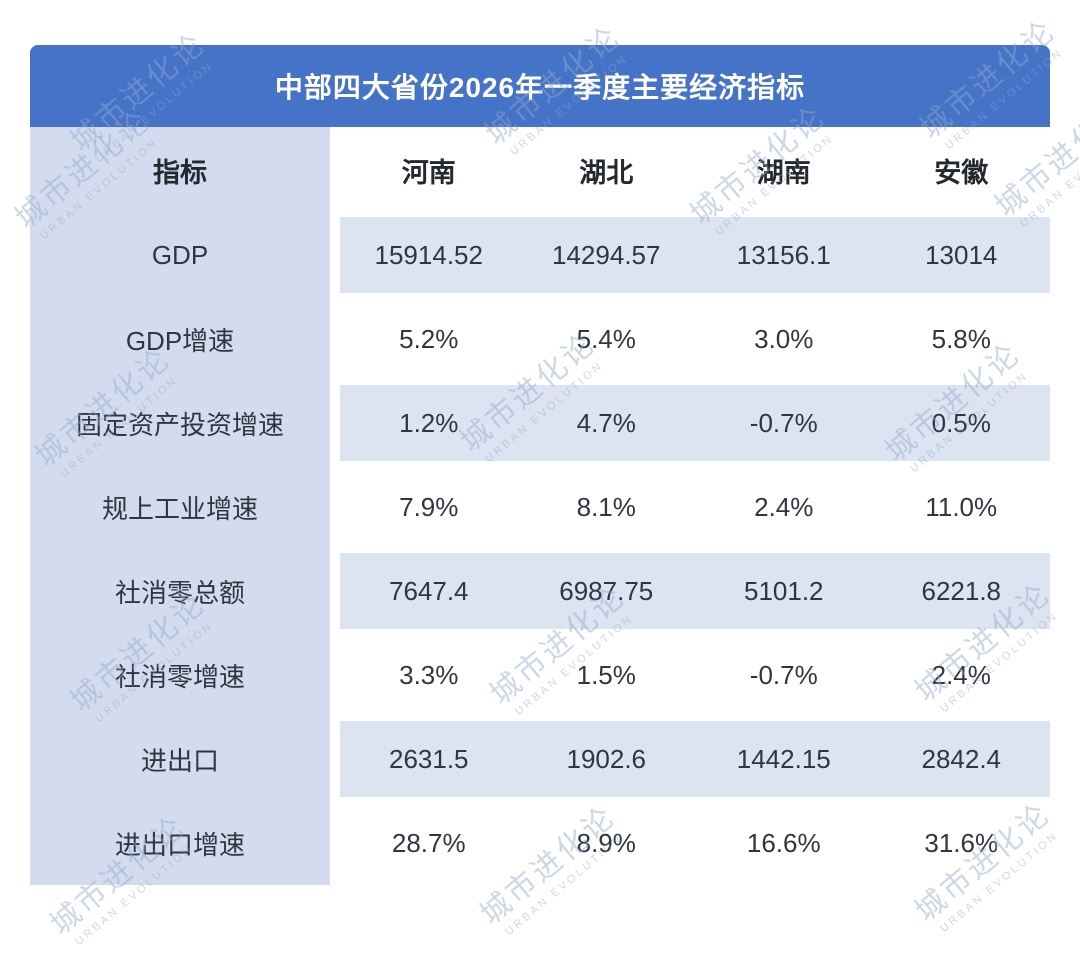 Image resolution: width=1080 pixels, height=953 pixels. I want to click on table-cell: 5101.2, so click(783, 590).